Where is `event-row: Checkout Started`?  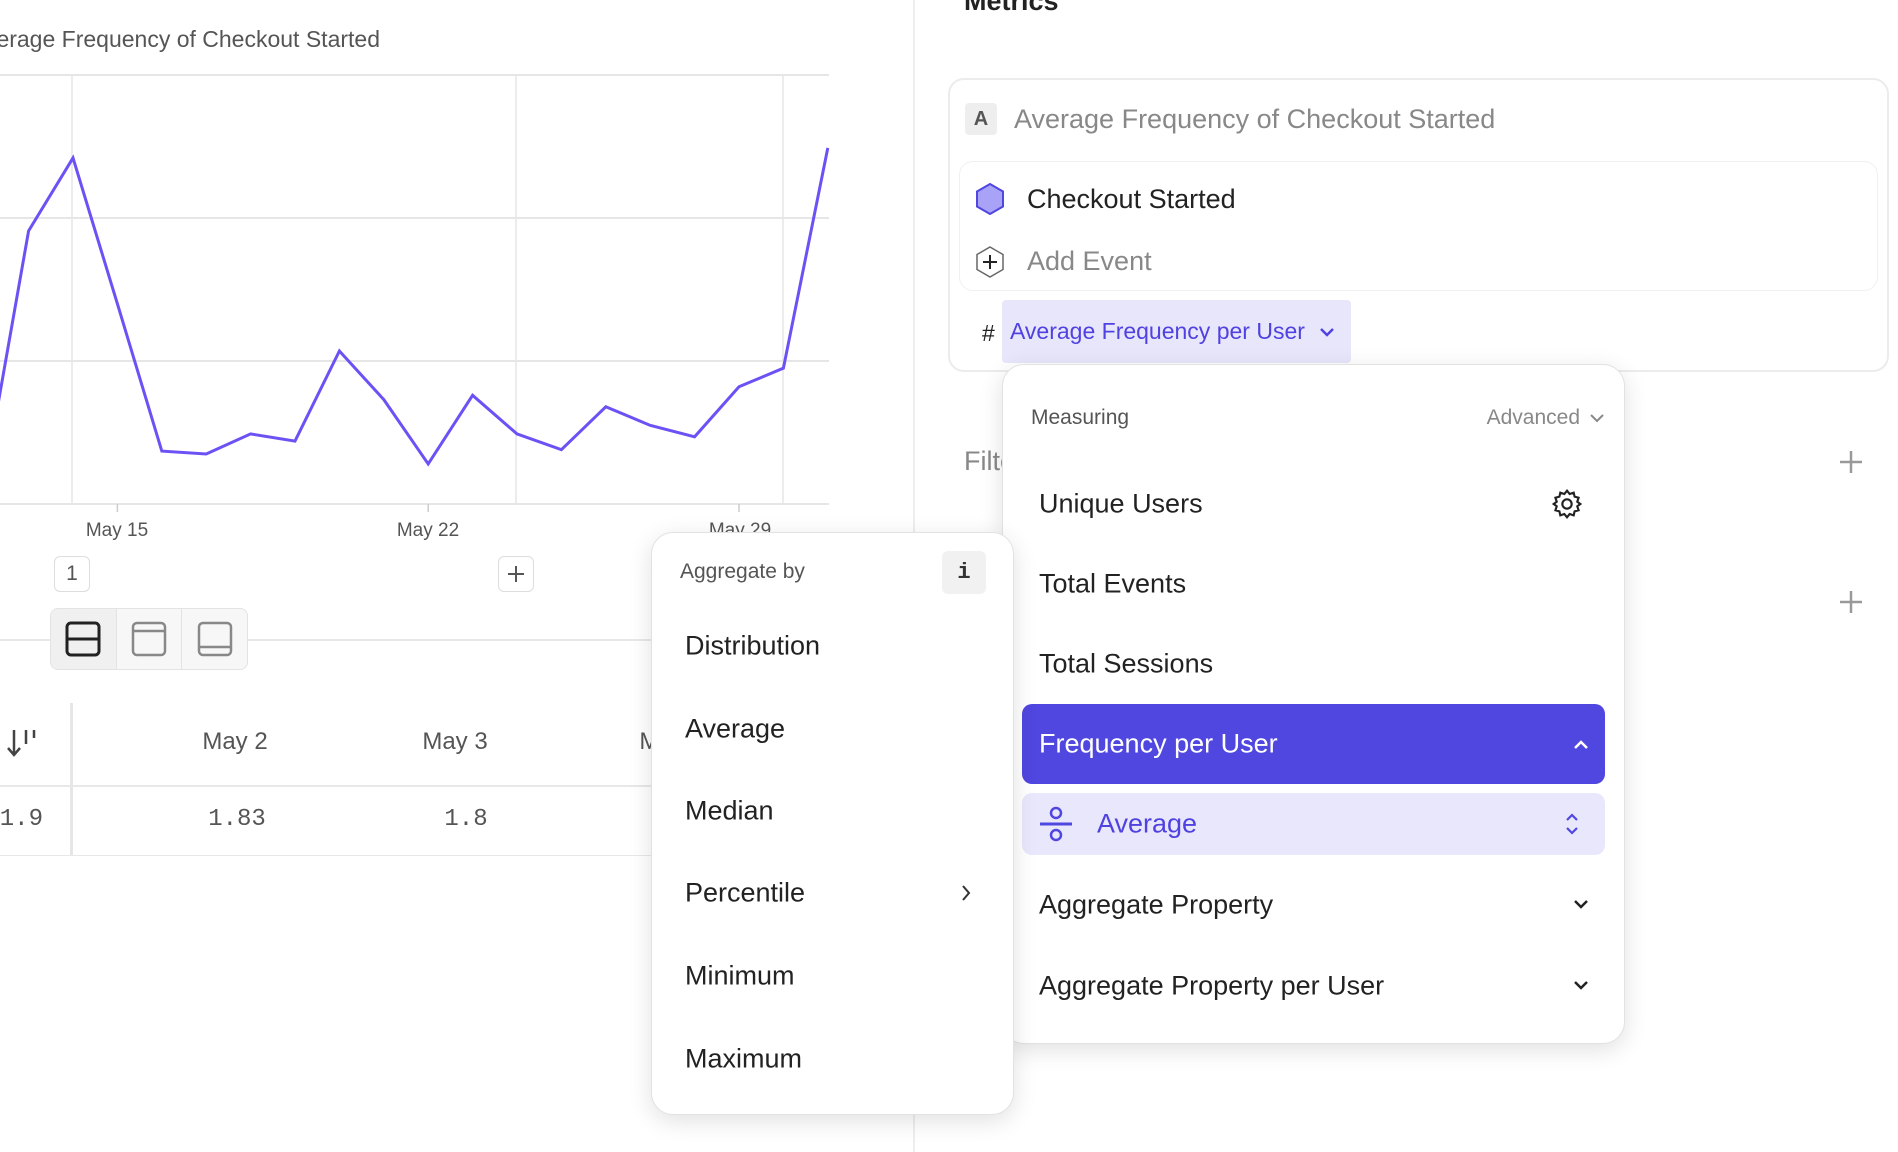
event-row: Checkout Started is located at coordinates (1418, 199).